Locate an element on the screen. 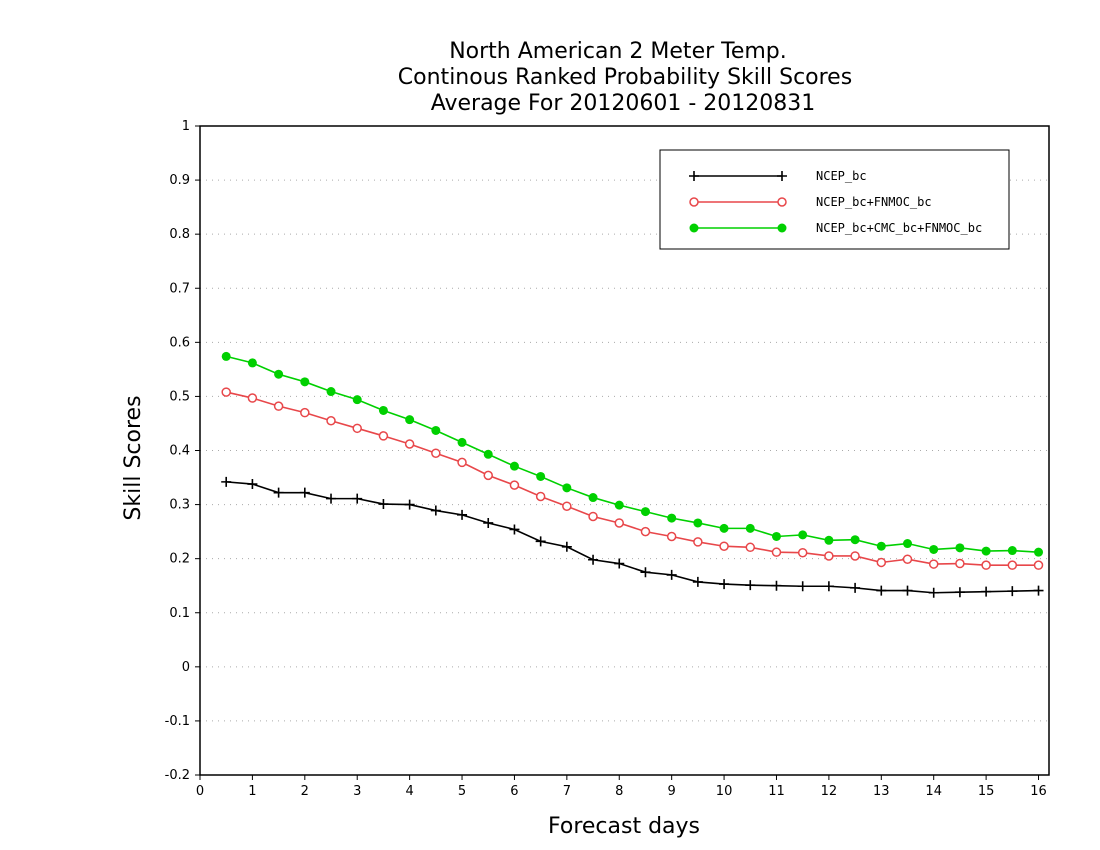  y-tick-label: 0.4 is located at coordinates (179, 451).